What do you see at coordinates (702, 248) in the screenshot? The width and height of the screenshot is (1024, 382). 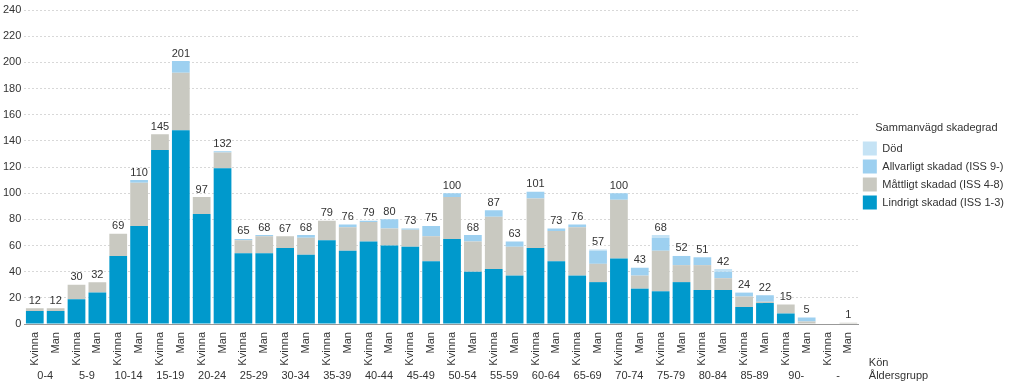 I see `total-label: 51` at bounding box center [702, 248].